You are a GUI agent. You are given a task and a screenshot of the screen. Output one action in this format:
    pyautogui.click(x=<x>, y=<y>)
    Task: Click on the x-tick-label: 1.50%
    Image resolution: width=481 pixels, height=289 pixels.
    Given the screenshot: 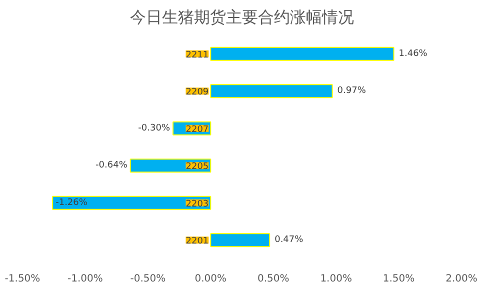 What is the action you would take?
    pyautogui.click(x=398, y=279)
    